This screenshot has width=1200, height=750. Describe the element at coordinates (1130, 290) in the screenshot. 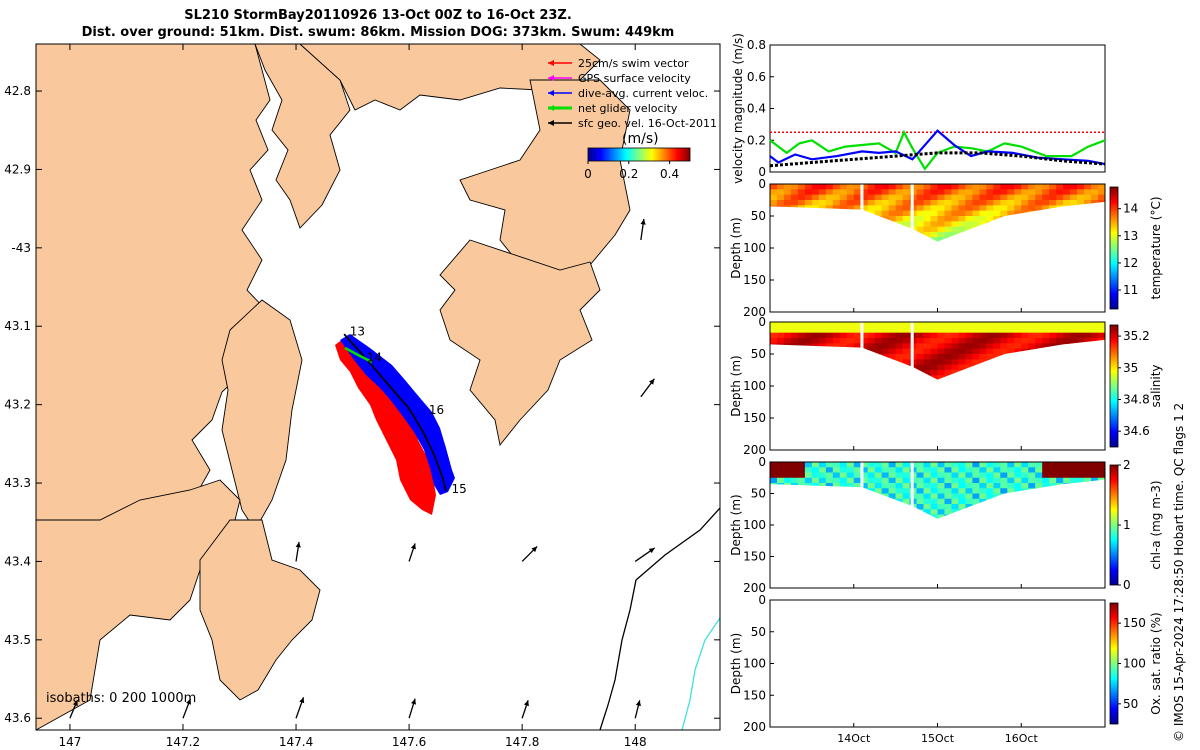

I see `colorbar-tick-label: 11` at that location.